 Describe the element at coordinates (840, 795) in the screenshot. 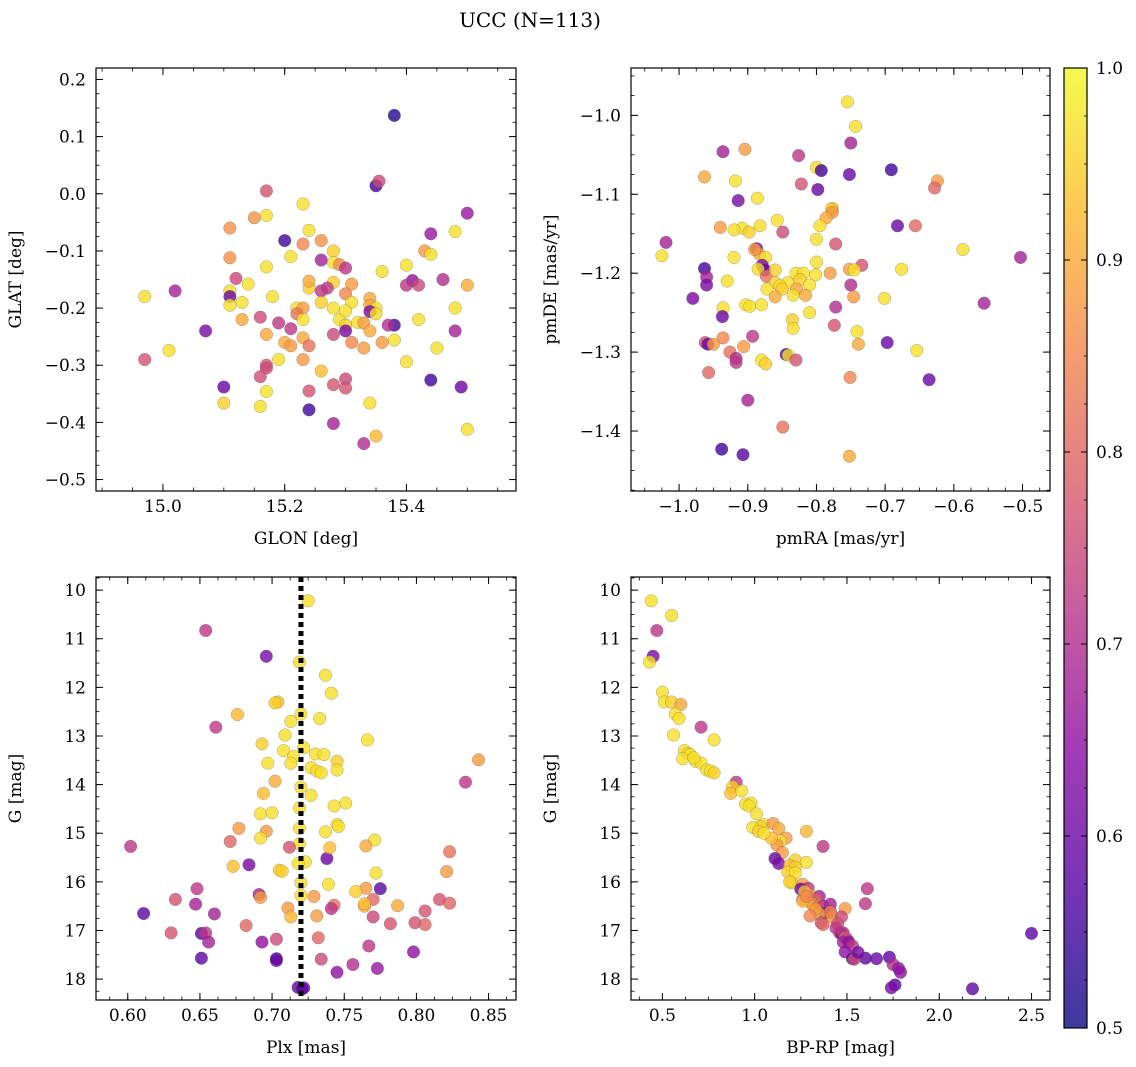

I see `scatter-points` at that location.